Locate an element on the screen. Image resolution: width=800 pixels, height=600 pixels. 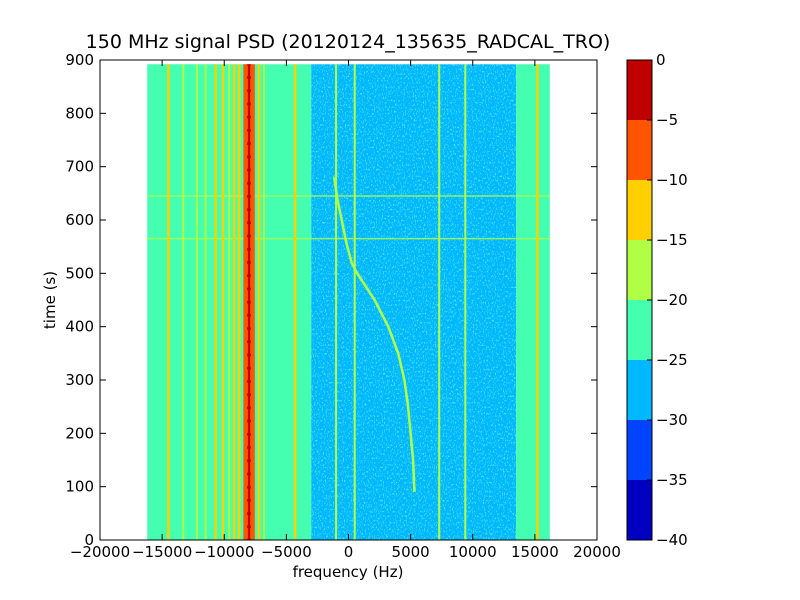
y-tick-label-10: 900 is located at coordinates (79, 60).